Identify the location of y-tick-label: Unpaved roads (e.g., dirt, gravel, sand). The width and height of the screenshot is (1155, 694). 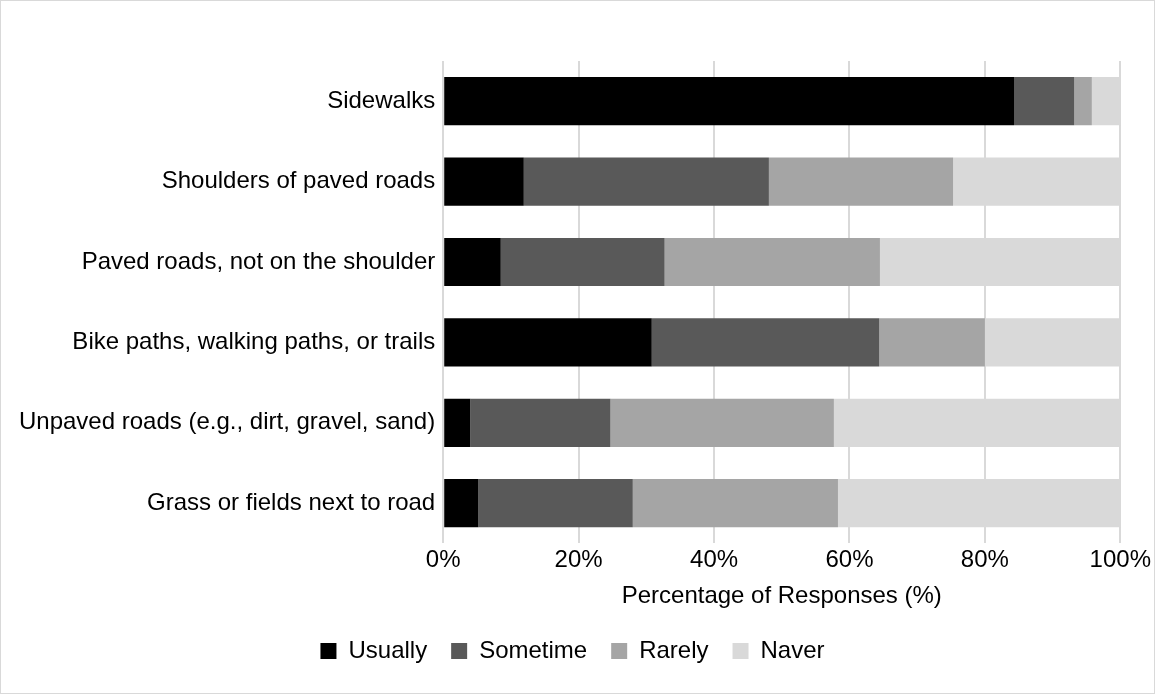
(227, 421).